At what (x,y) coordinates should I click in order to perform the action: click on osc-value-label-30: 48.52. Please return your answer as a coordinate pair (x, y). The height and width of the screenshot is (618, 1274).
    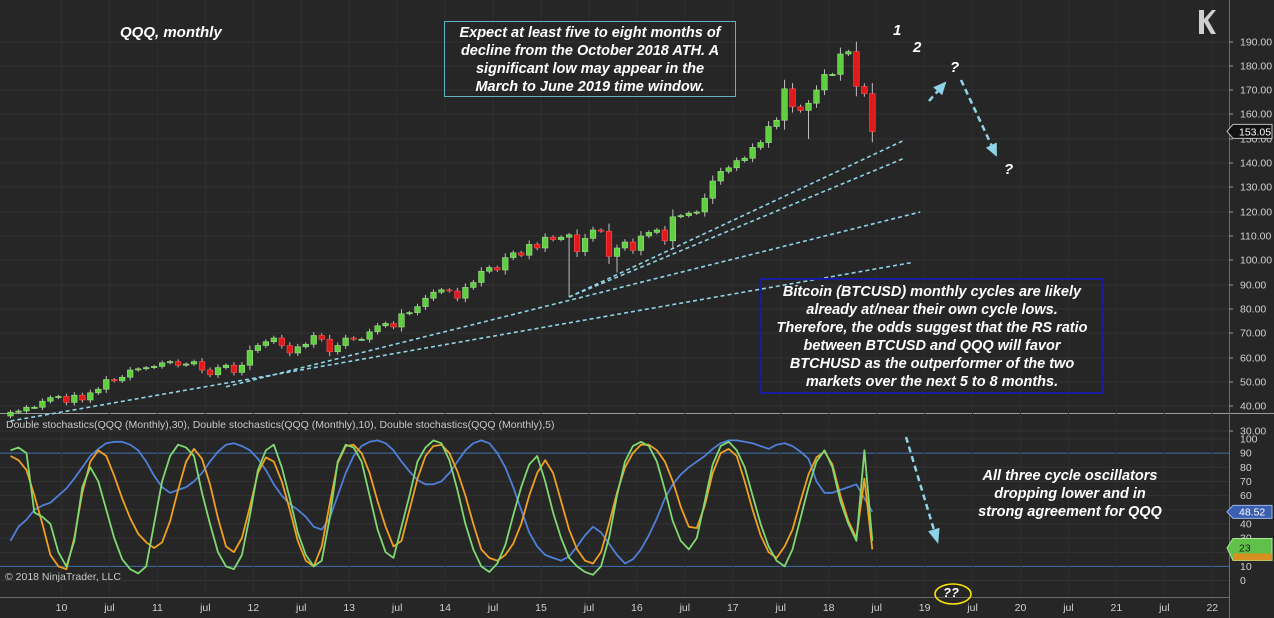
    Looking at the image, I should click on (1252, 512).